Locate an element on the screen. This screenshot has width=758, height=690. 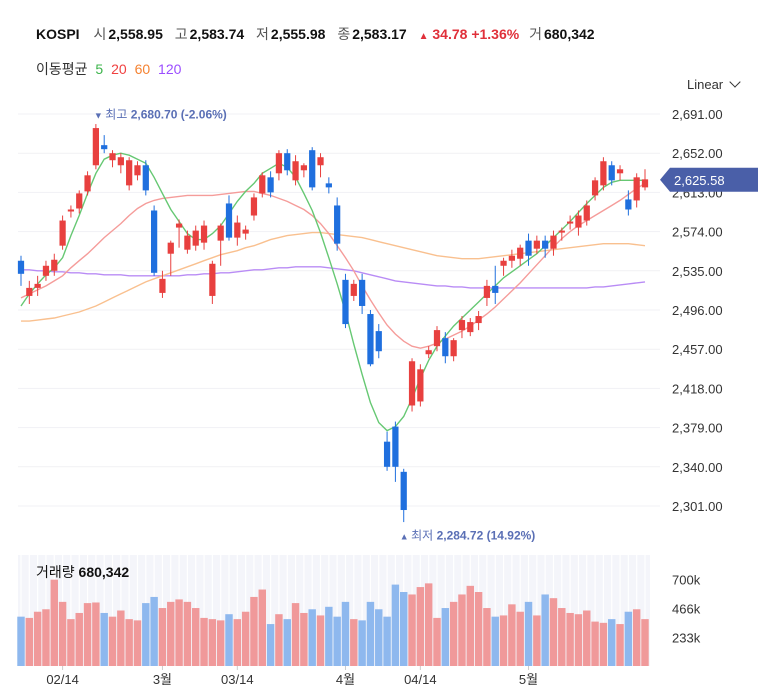
current-price-badge is located at coordinates (709, 179).